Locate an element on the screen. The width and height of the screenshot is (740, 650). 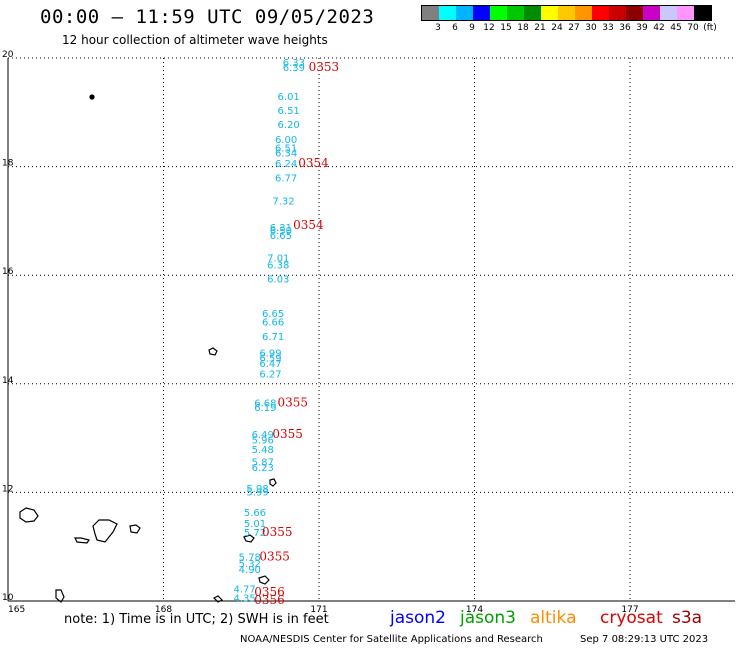
wave-height-value: 6.23 is located at coordinates (263, 468).